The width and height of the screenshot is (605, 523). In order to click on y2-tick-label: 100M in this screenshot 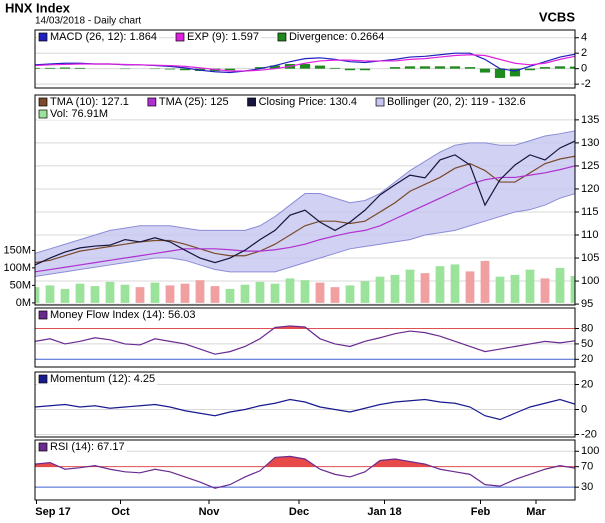, I will do `click(17, 268)`.